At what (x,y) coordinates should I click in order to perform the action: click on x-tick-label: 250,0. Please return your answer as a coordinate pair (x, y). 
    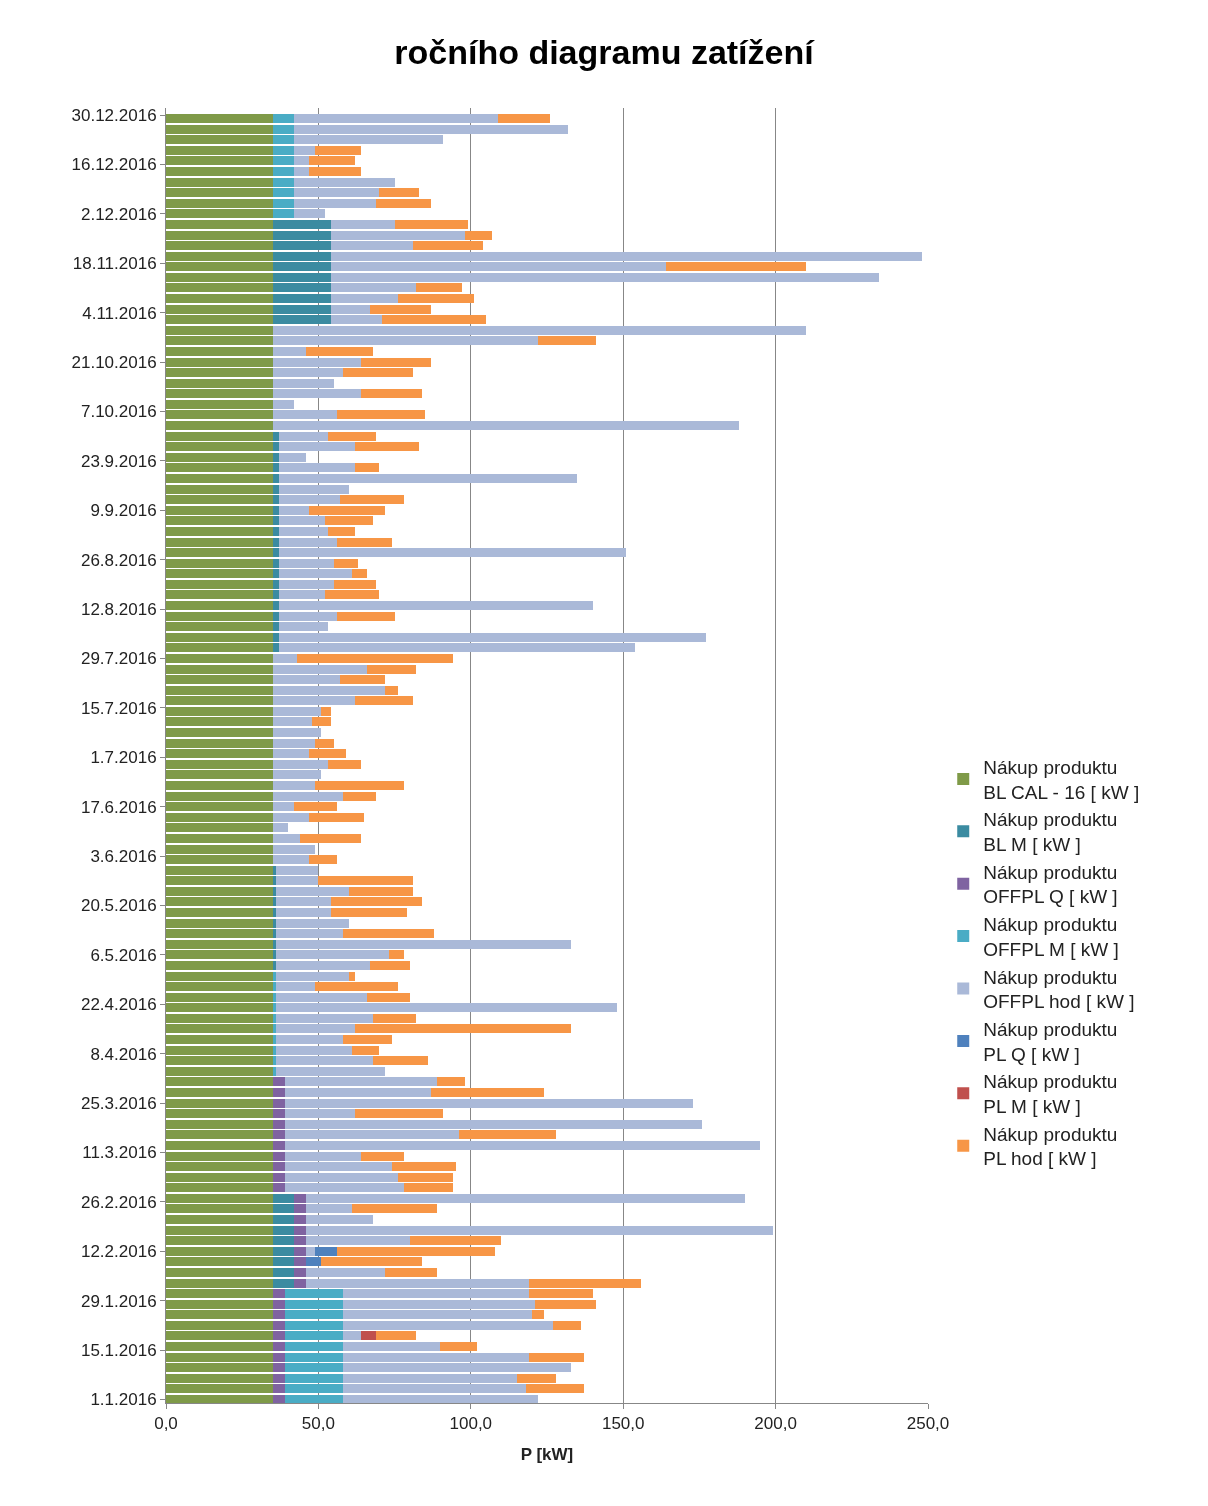
    Looking at the image, I should click on (928, 1424).